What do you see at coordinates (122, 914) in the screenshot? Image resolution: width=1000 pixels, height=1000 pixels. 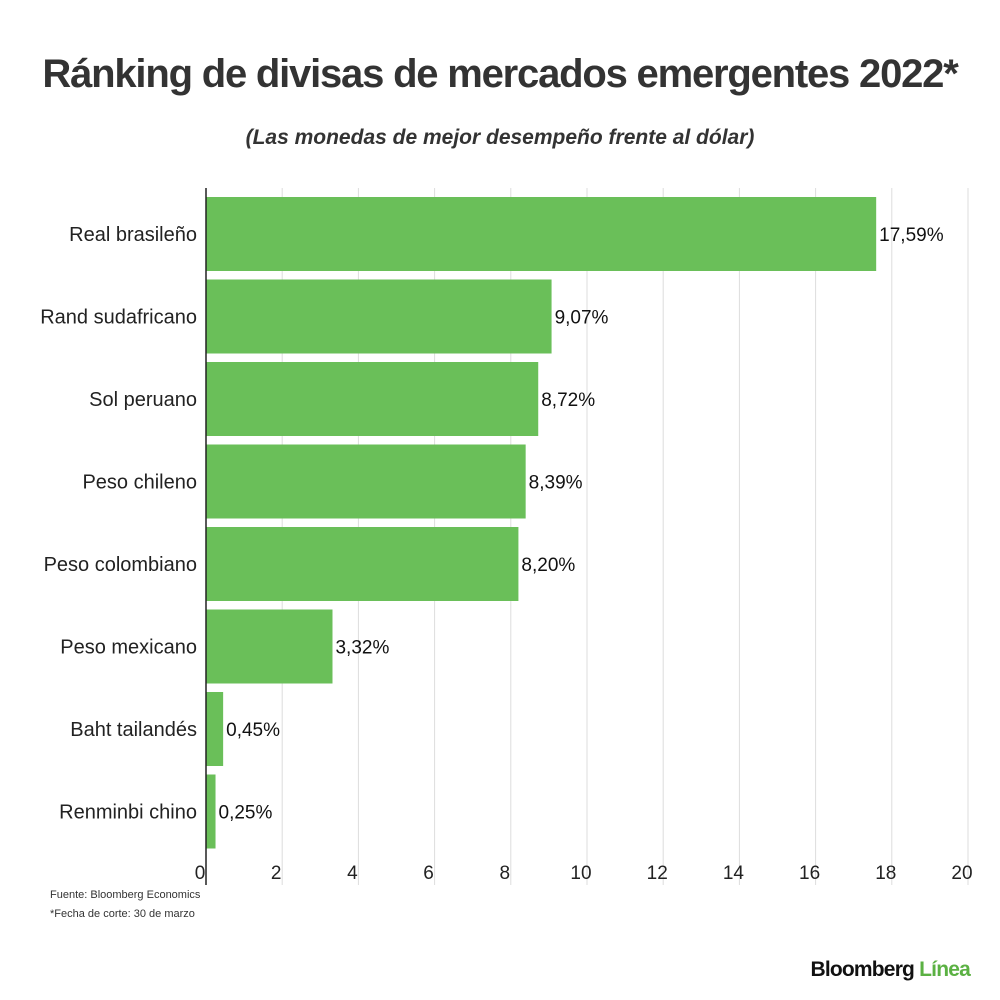 I see `cutoff-note: *Fecha de corte: 30 de marzo` at bounding box center [122, 914].